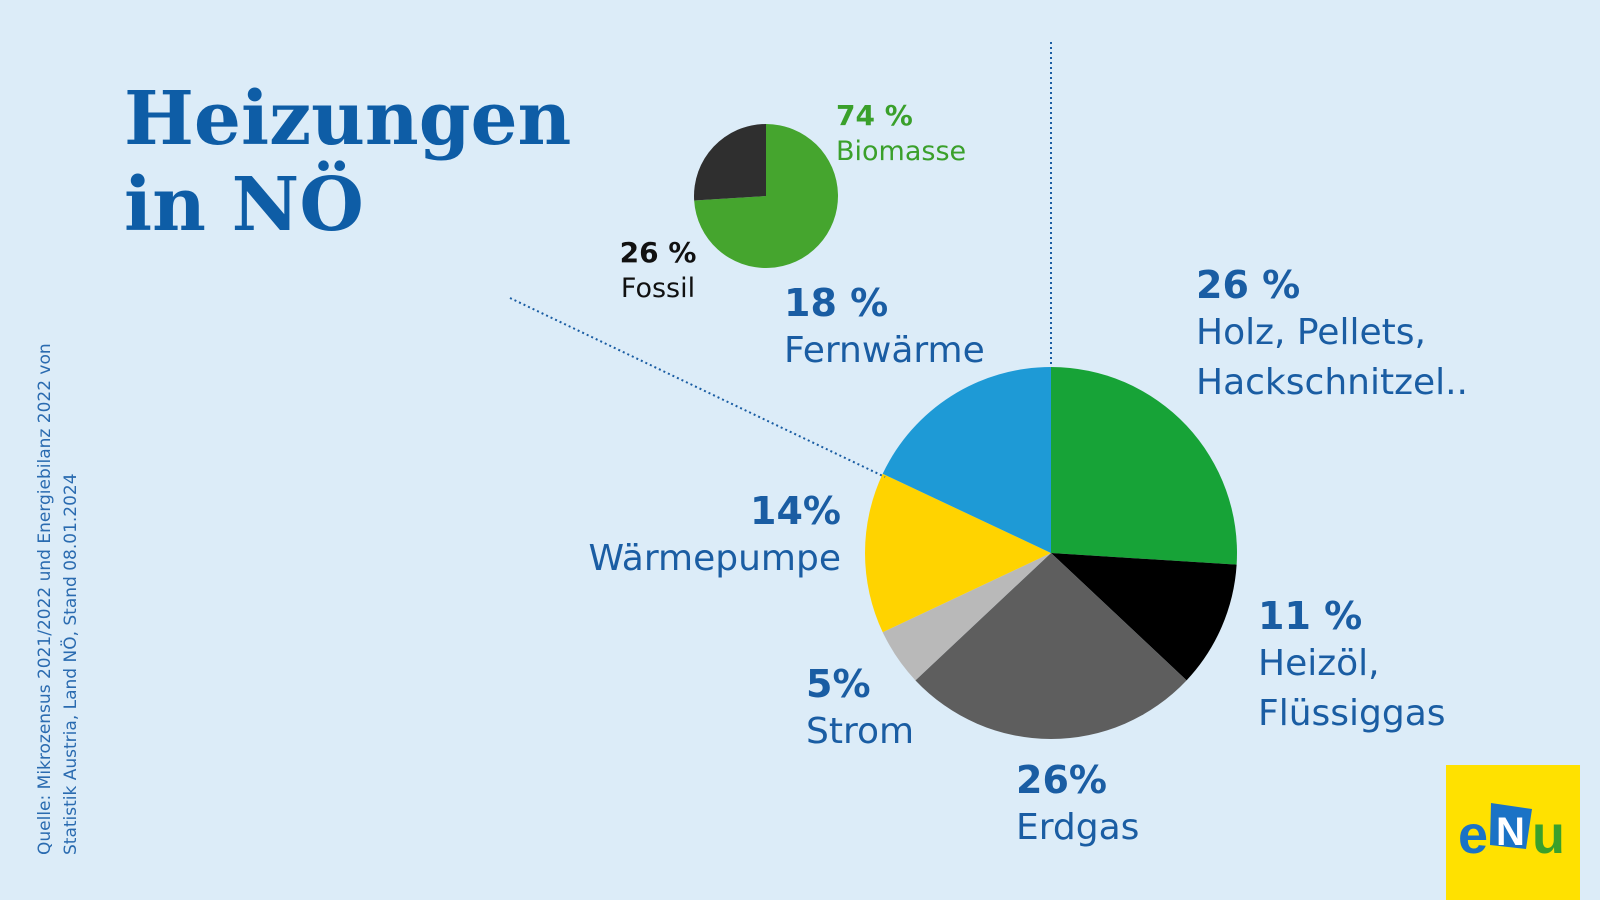 This screenshot has height=900, width=1600. I want to click on enu-logo-u: u, so click(1548, 835).